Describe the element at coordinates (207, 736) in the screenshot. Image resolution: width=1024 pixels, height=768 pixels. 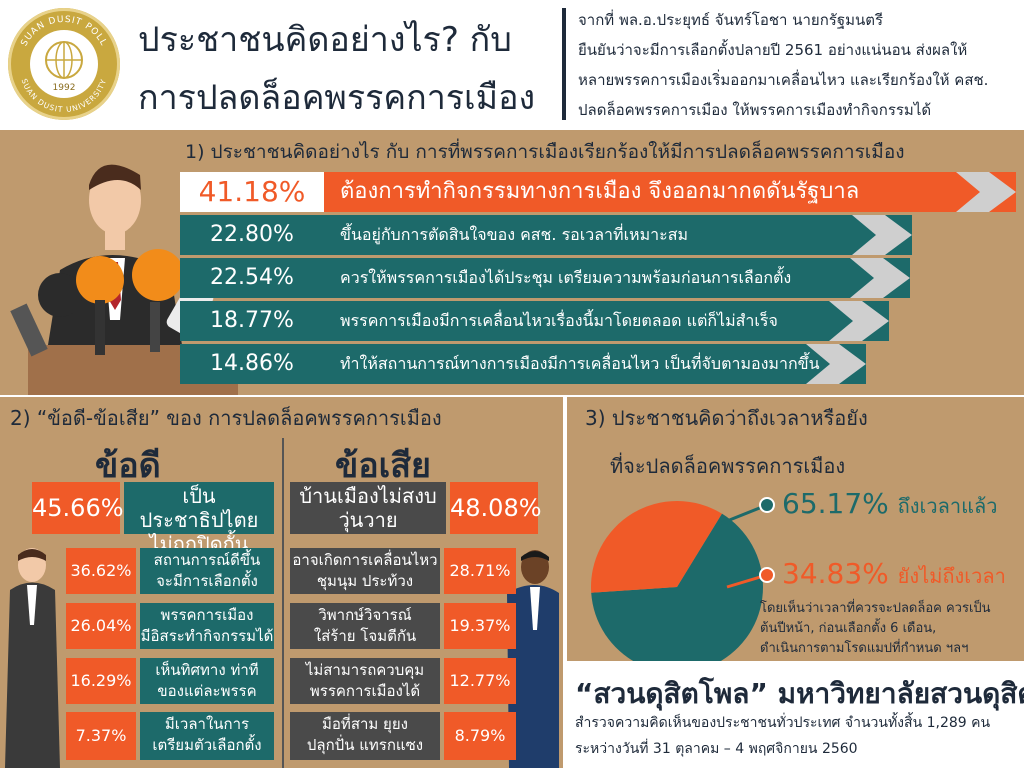
I see `pros-label: มีเวลาในการ เตรียมตัวเลือกตั้ง` at that location.